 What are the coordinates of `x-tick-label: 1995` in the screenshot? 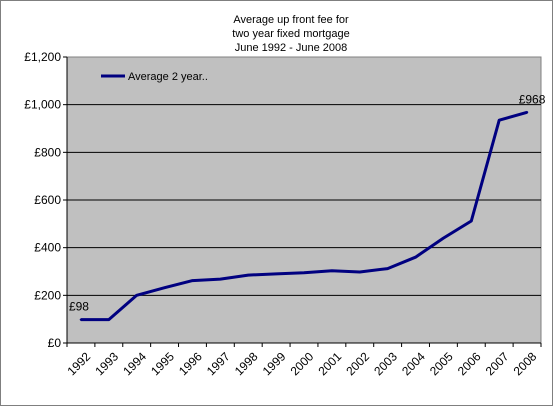 It's located at (162, 363).